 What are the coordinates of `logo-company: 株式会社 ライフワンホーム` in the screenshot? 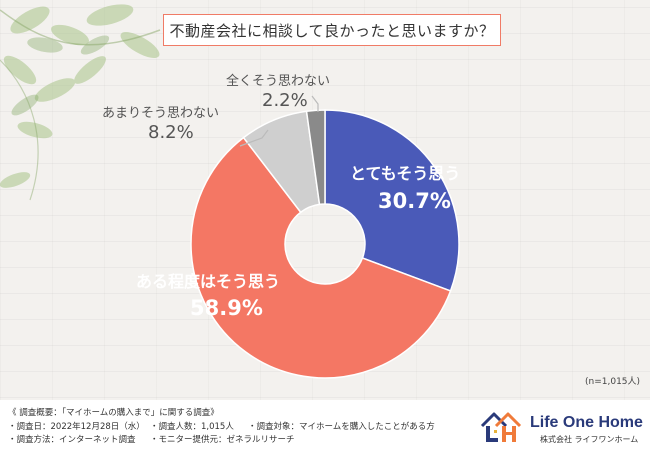 It's located at (589, 439).